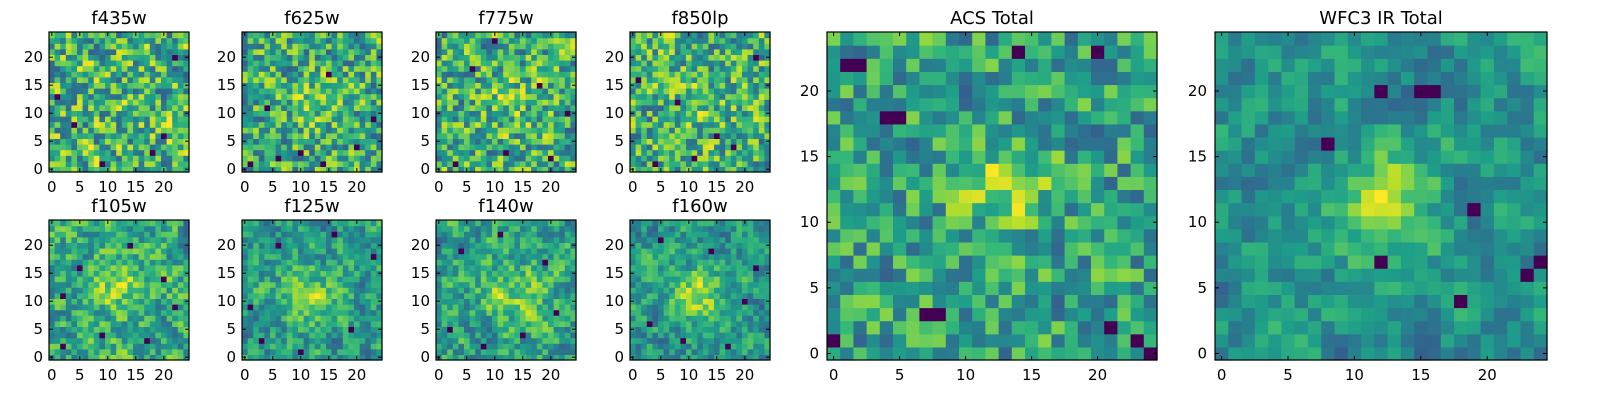 Image resolution: width=1600 pixels, height=400 pixels. Describe the element at coordinates (744, 187) in the screenshot. I see `x-tick-label: 20` at that location.